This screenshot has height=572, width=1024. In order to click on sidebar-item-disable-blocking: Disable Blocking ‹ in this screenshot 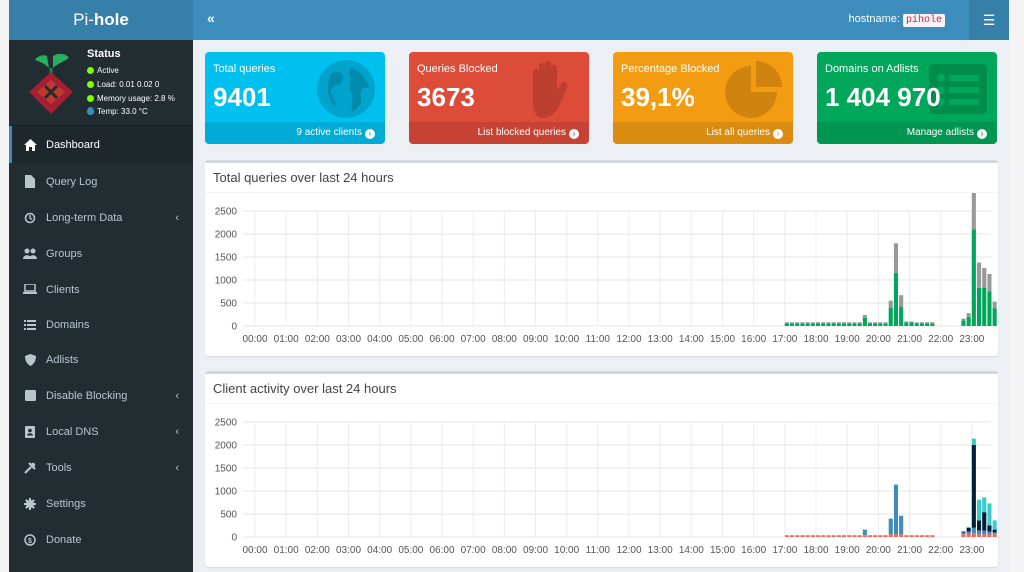, I will do `click(101, 395)`.